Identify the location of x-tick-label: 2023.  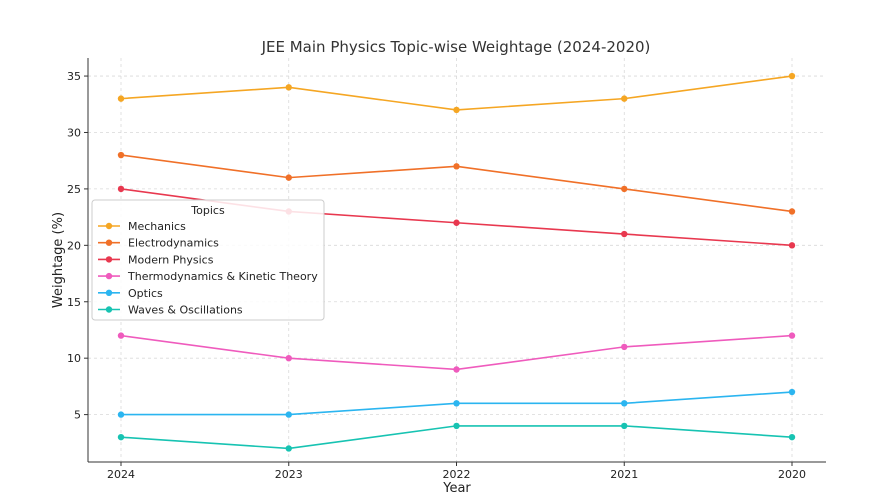
(289, 474).